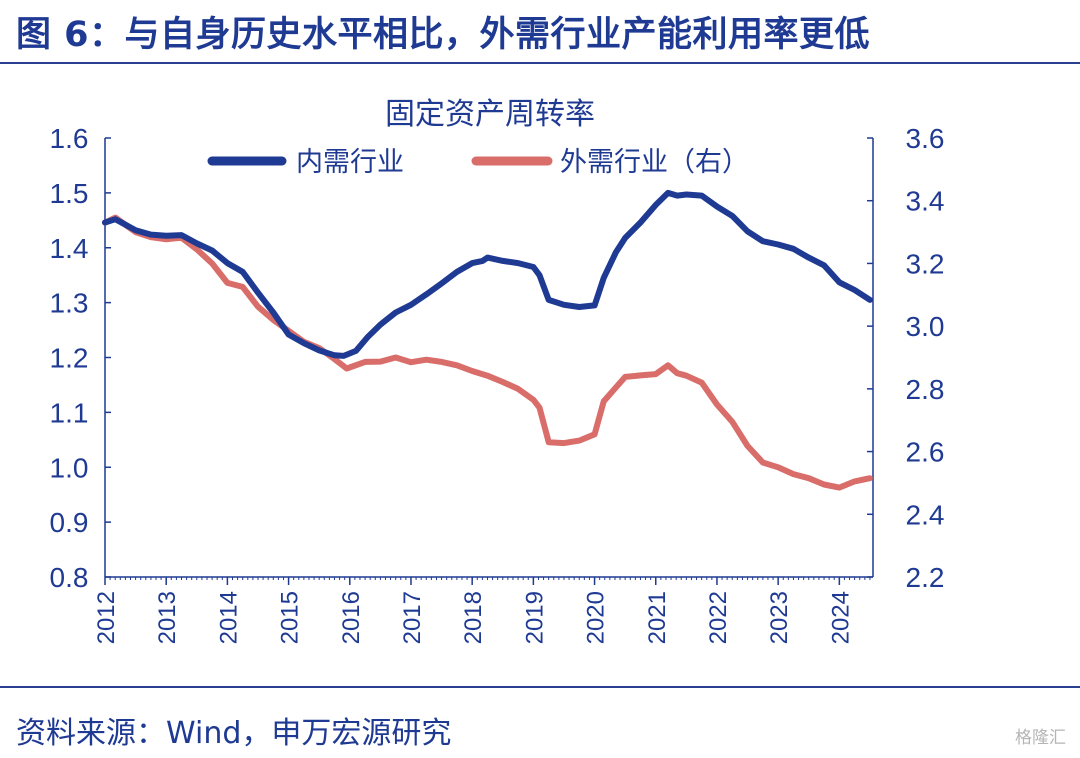 The image size is (1080, 758). What do you see at coordinates (290, 617) in the screenshot?
I see `x-tick-label: 2015` at bounding box center [290, 617].